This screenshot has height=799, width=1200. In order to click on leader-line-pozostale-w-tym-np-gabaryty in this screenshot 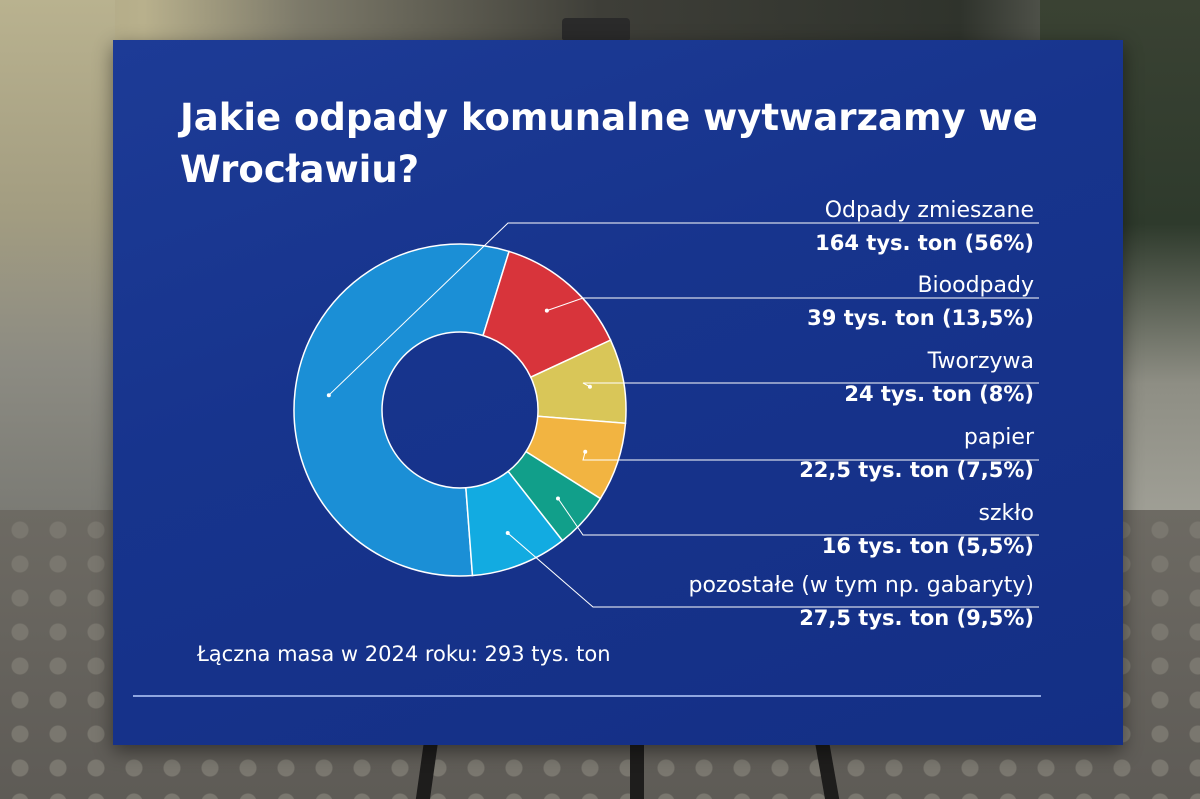, I will do `click(773, 570)`.